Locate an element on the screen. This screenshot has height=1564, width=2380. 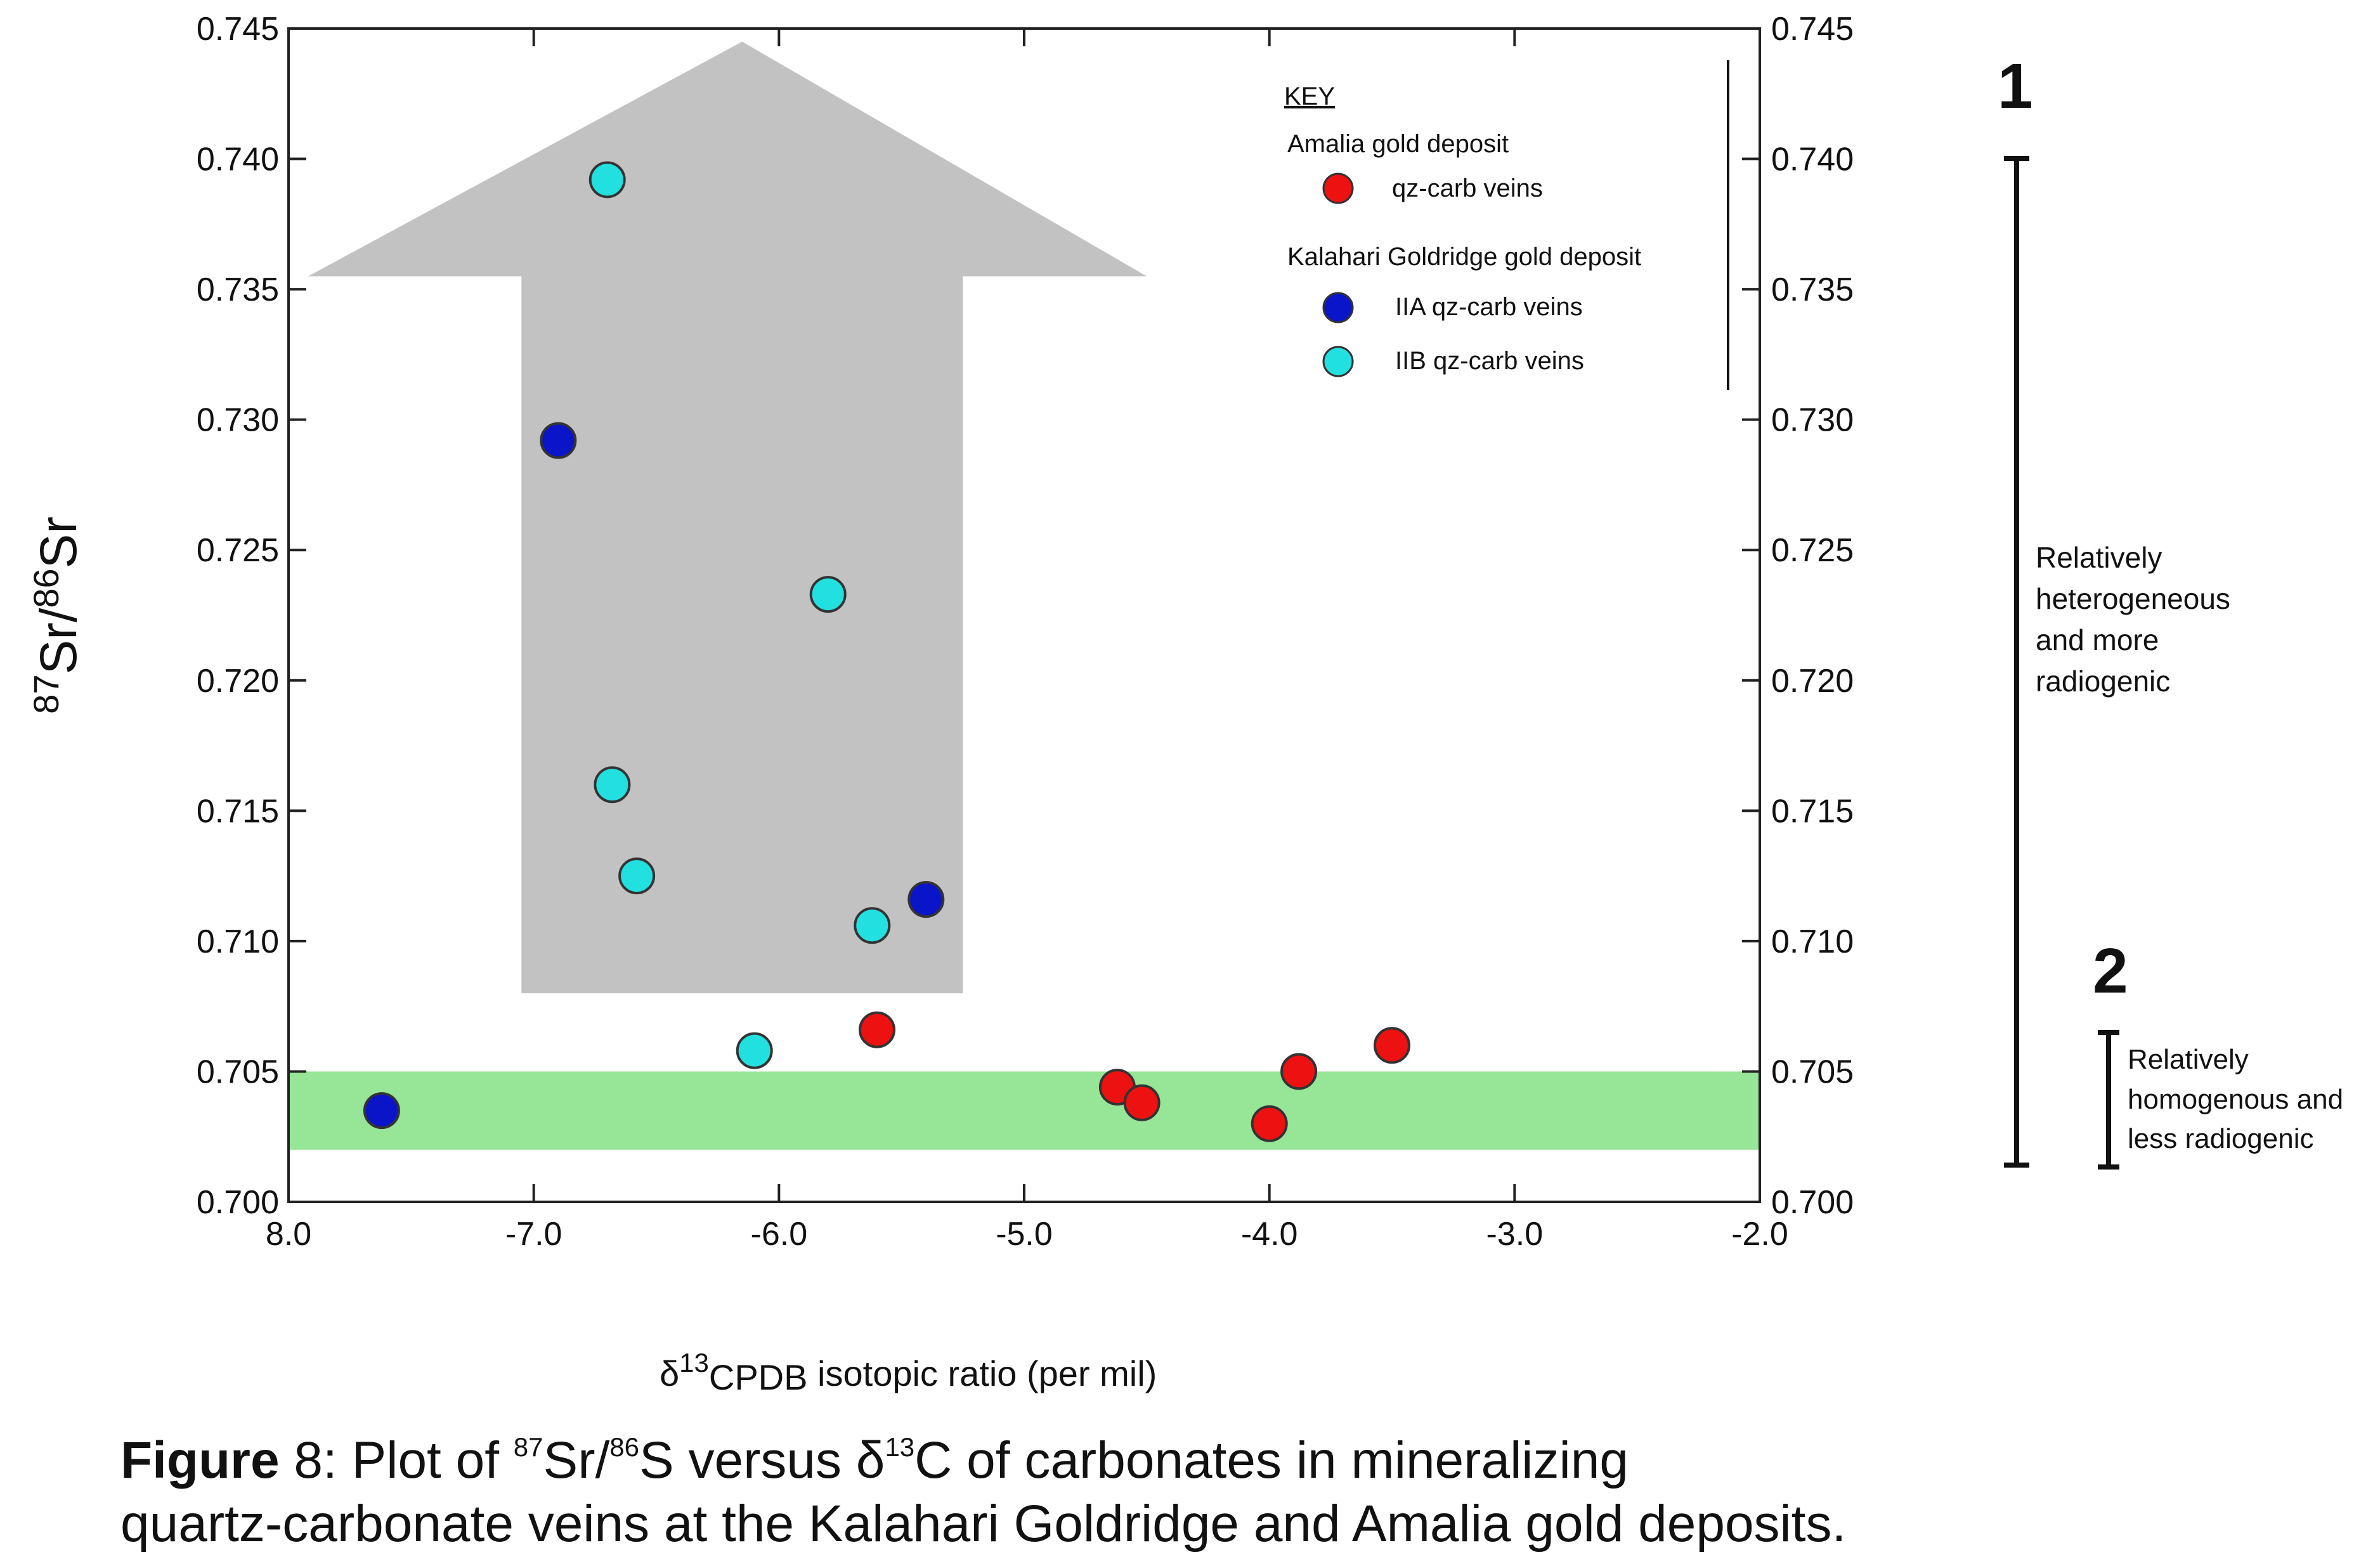
caption-part-a: 8: Plot of is located at coordinates (397, 1460).